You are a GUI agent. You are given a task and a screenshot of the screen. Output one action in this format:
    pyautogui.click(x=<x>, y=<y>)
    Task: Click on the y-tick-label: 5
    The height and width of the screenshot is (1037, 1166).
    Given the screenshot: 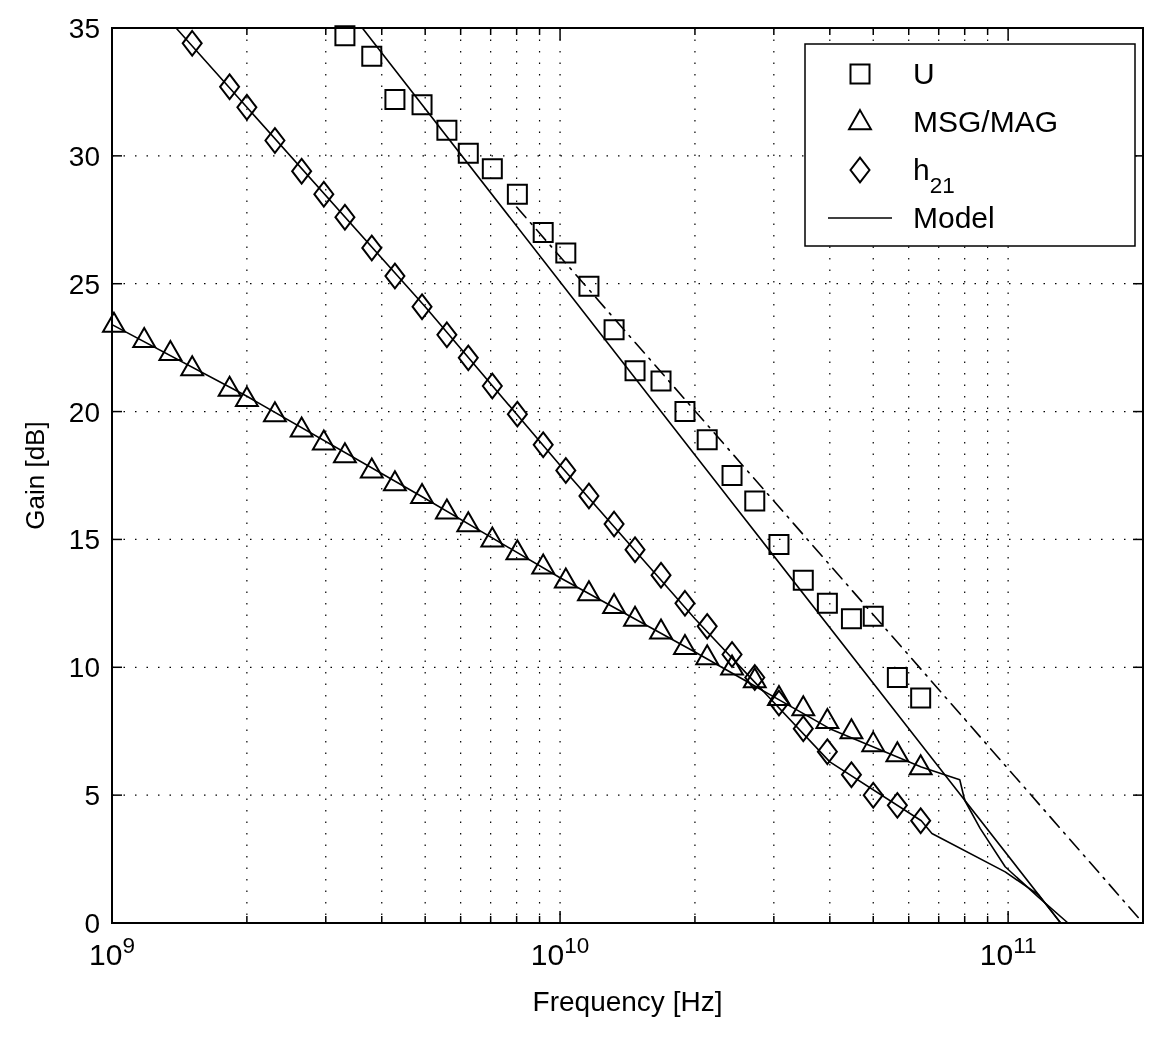 What is the action you would take?
    pyautogui.click(x=92, y=796)
    